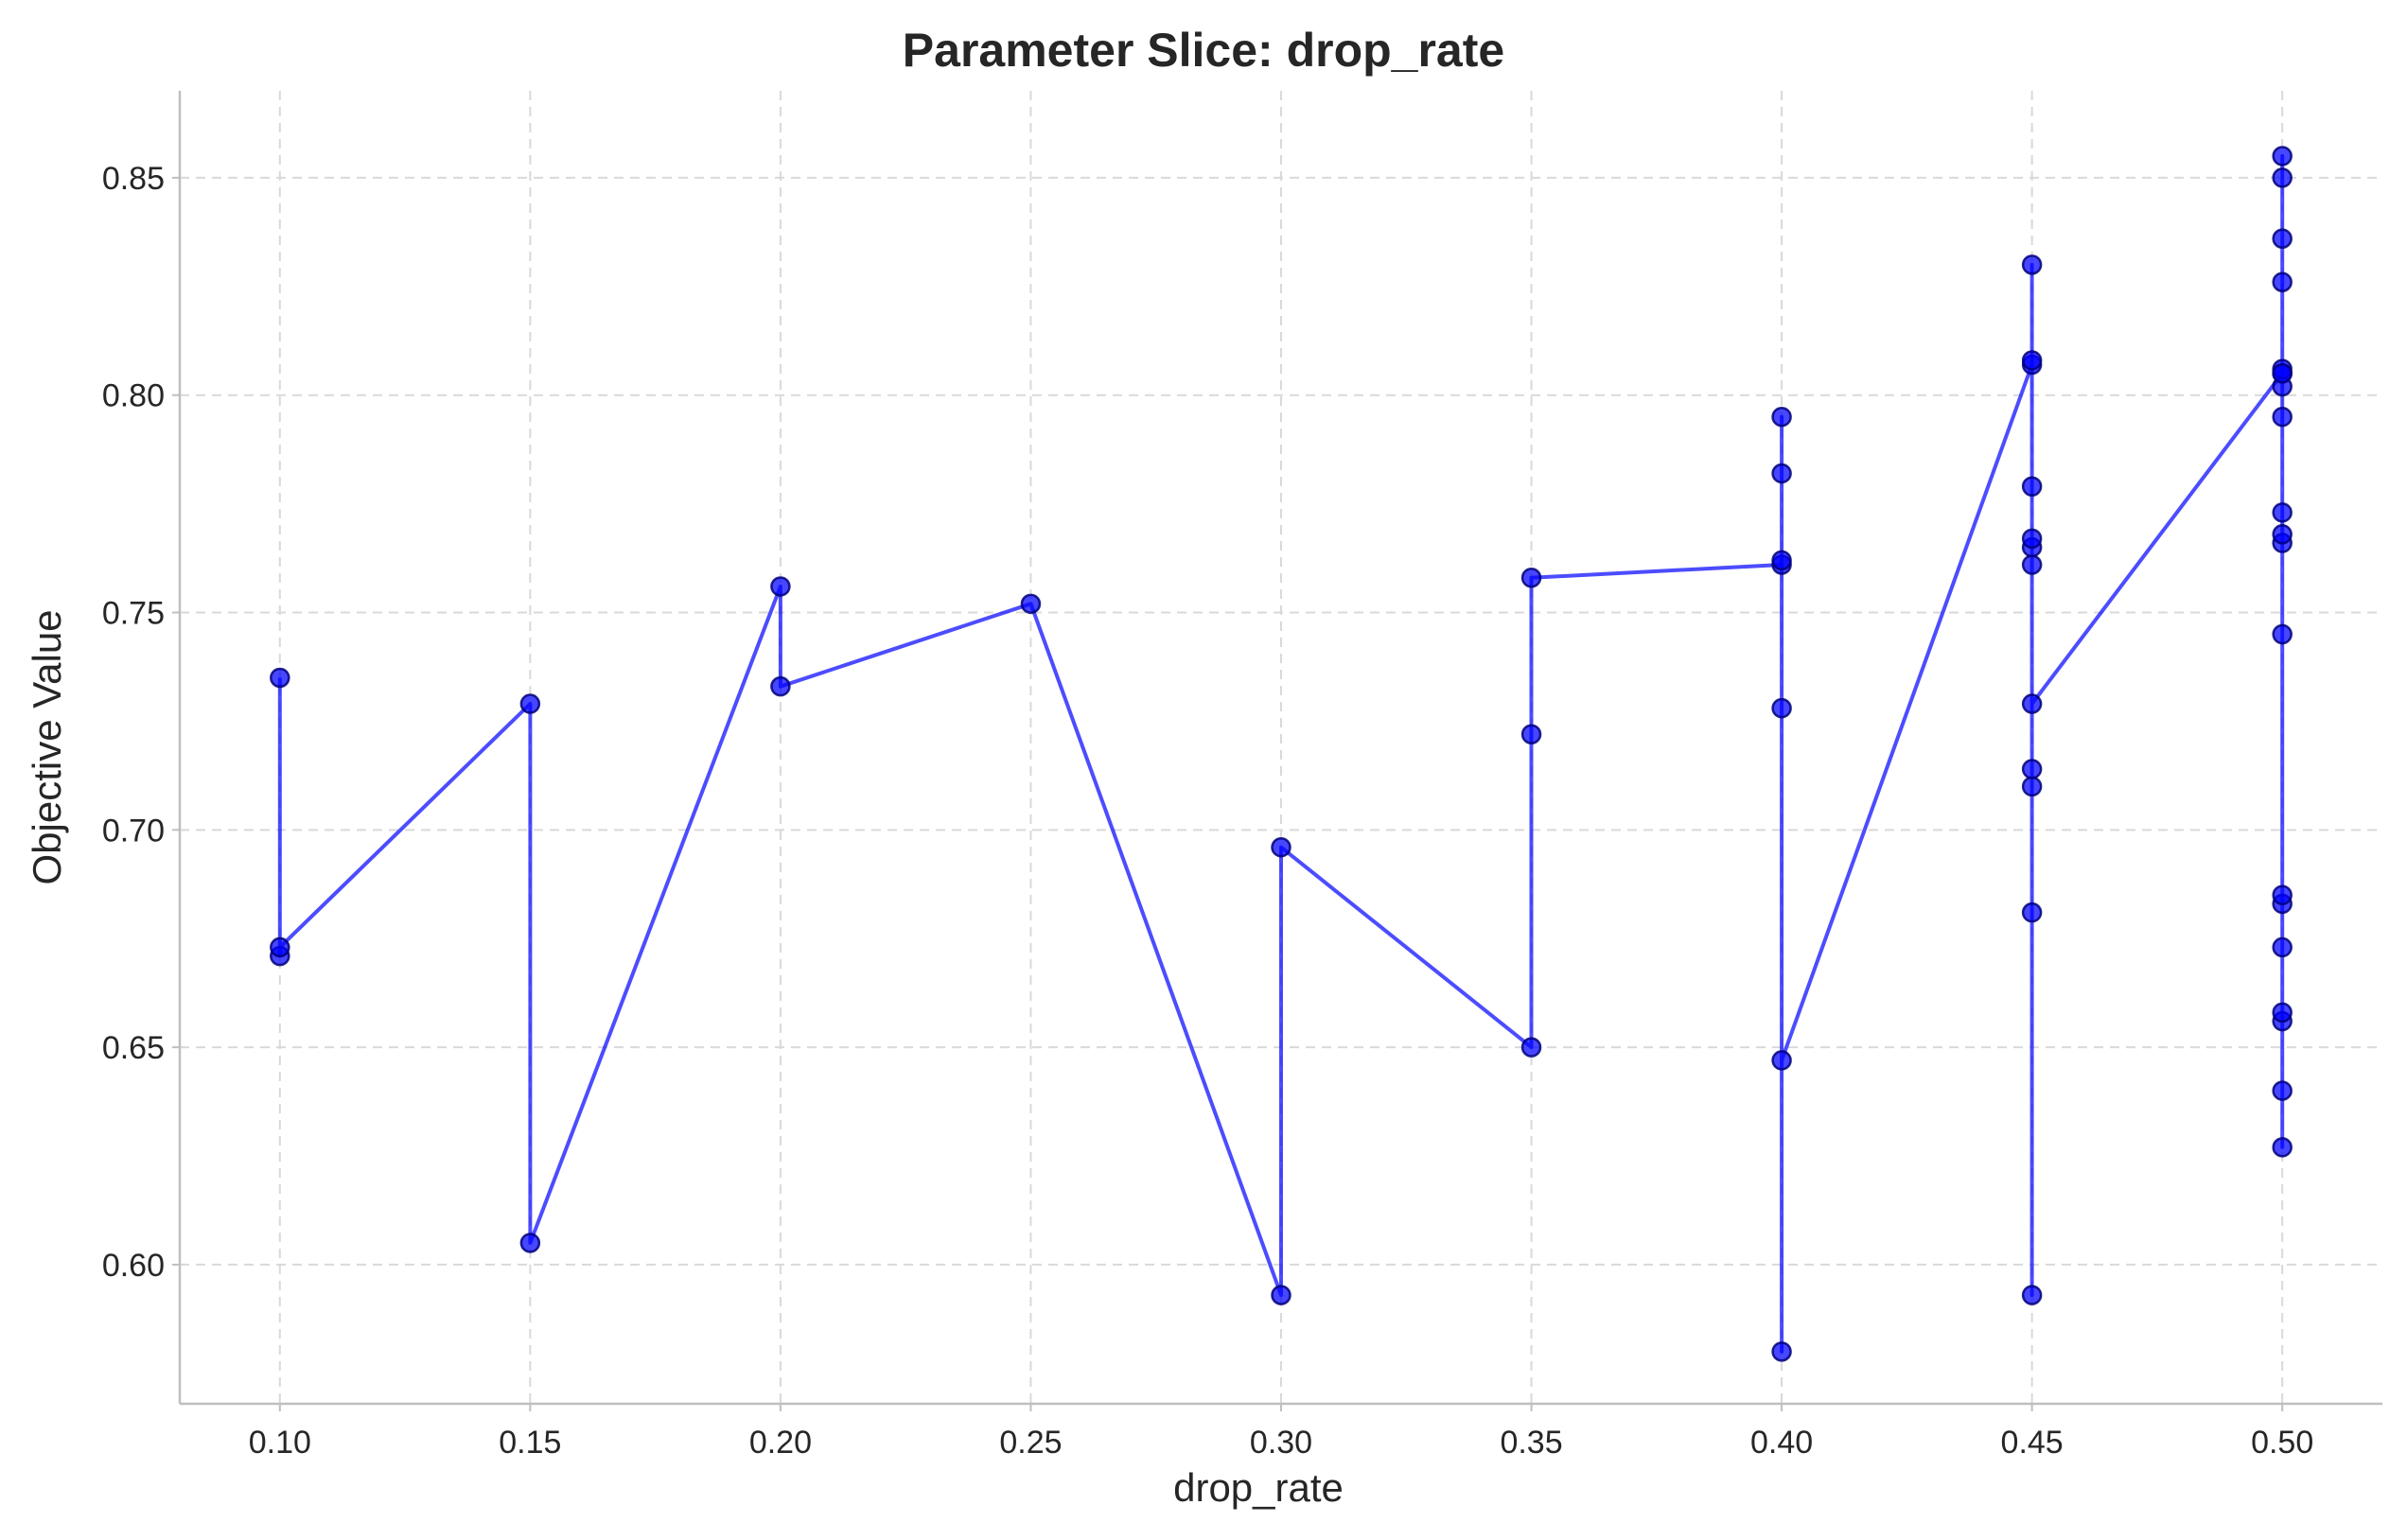 This screenshot has height=1540, width=2407. I want to click on x-tick-label: 0.50, so click(2282, 1443).